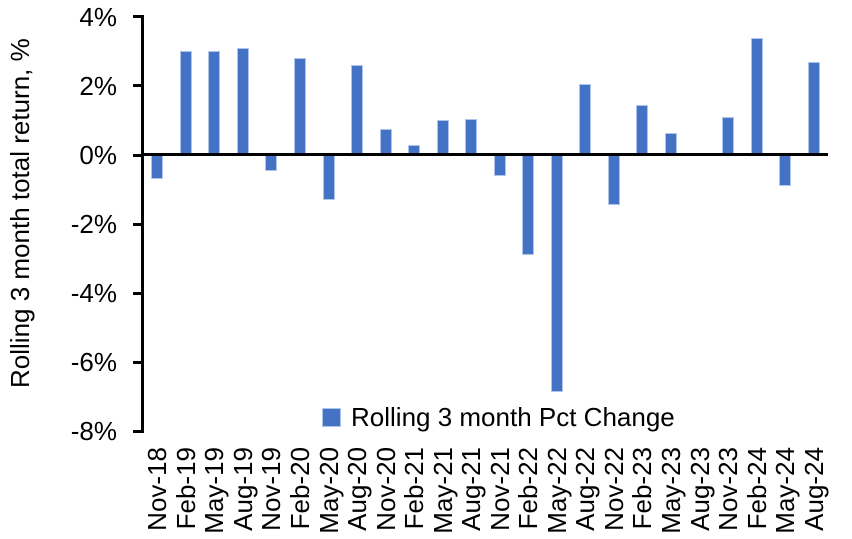 The height and width of the screenshot is (539, 852). Describe the element at coordinates (93, 293) in the screenshot. I see `y-tick-label--4%: -4%` at that location.